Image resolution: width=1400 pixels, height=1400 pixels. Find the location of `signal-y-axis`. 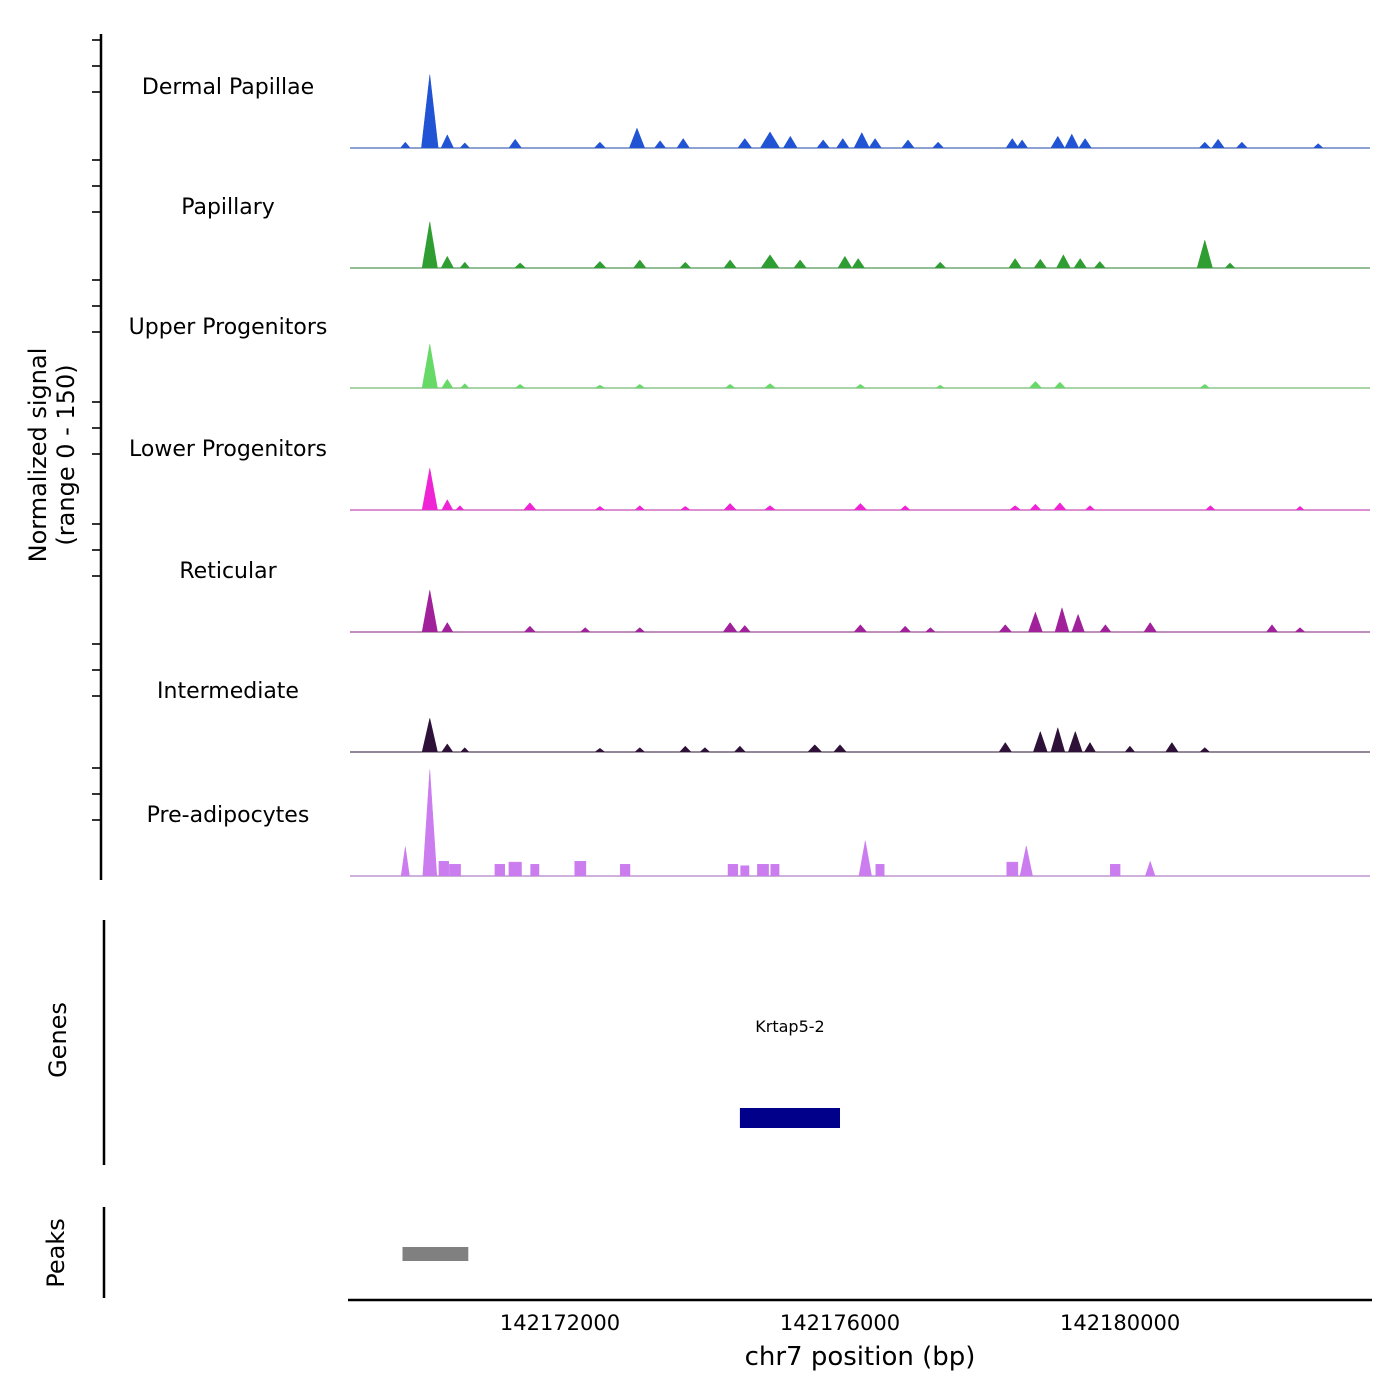

signal-y-axis is located at coordinates (97, 457).